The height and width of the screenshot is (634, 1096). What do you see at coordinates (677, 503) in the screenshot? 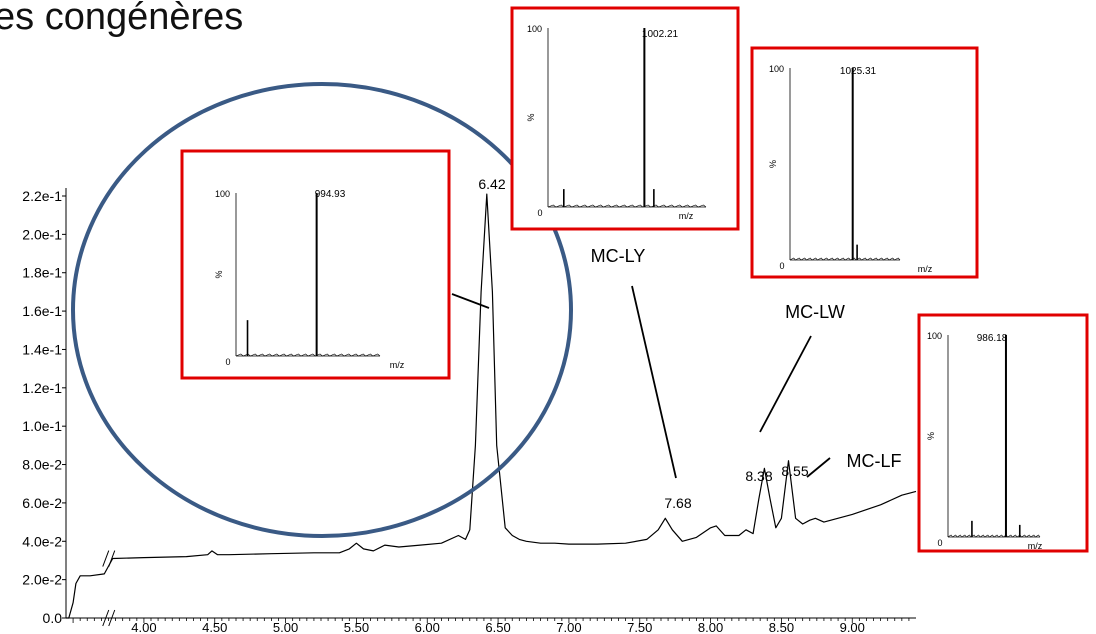
I see `peak-label: 7.68` at bounding box center [677, 503].